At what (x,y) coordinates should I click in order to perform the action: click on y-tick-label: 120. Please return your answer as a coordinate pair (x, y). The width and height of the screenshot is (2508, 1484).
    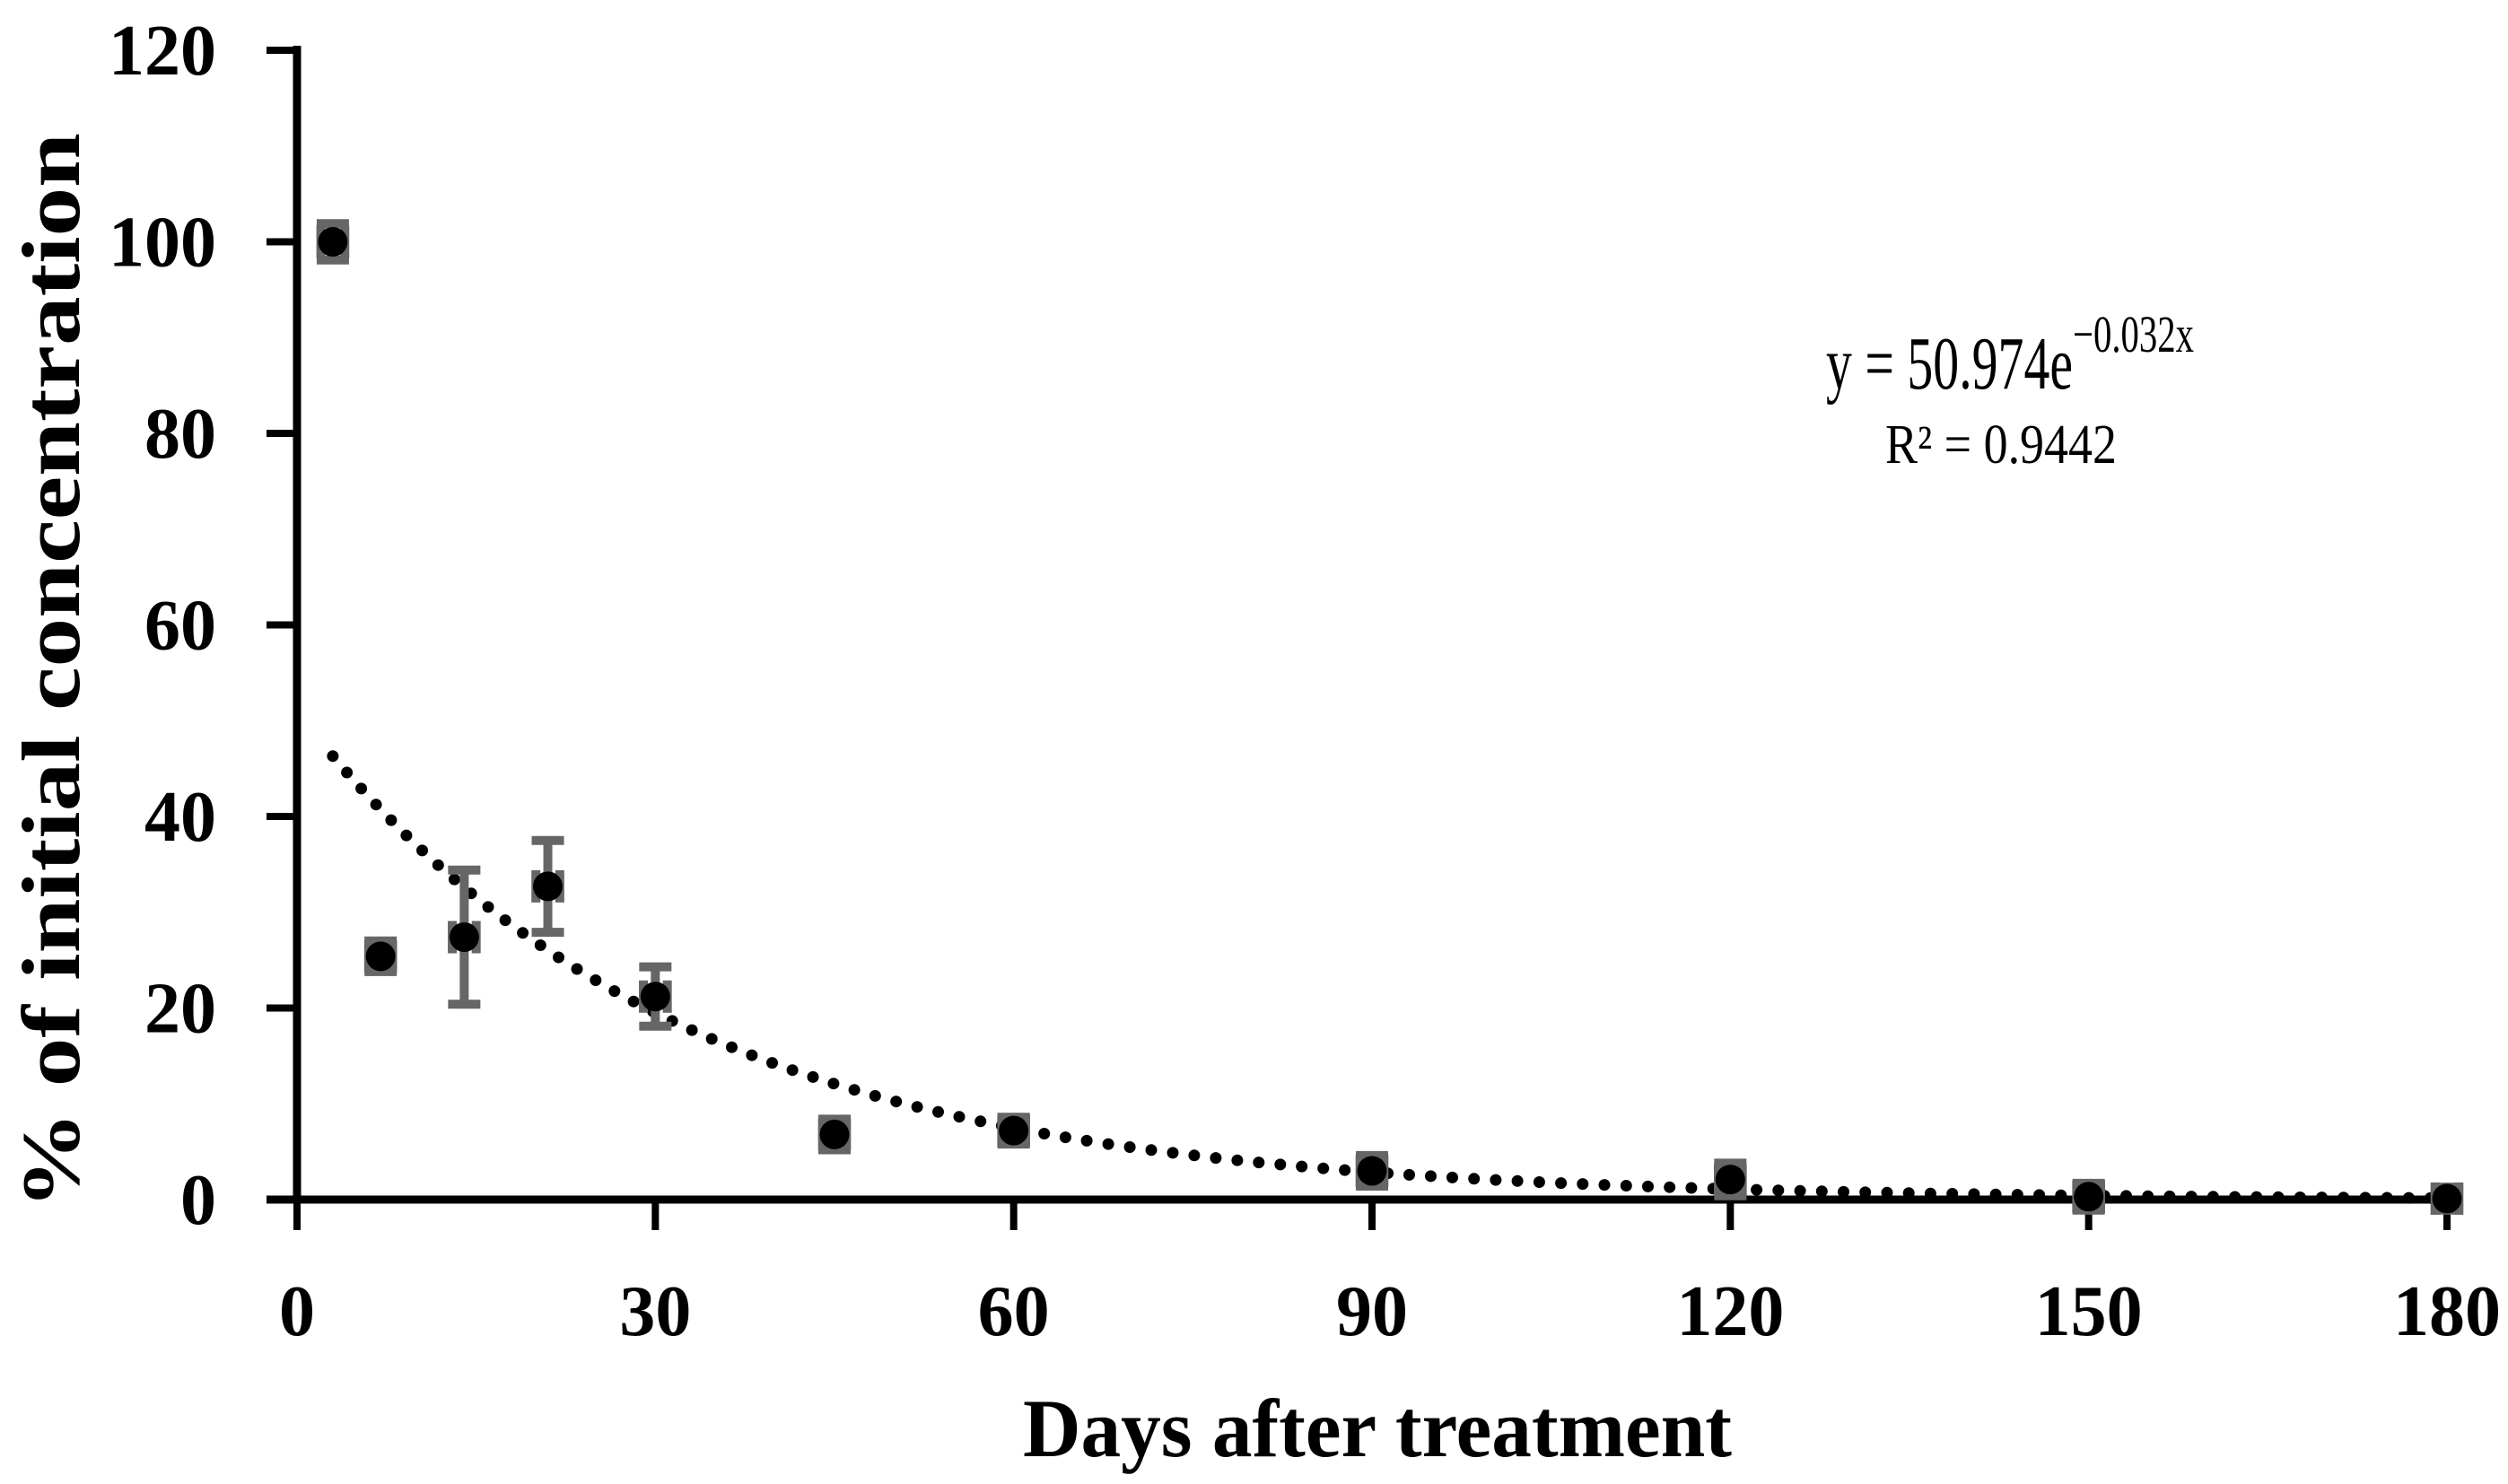
    Looking at the image, I should click on (162, 52).